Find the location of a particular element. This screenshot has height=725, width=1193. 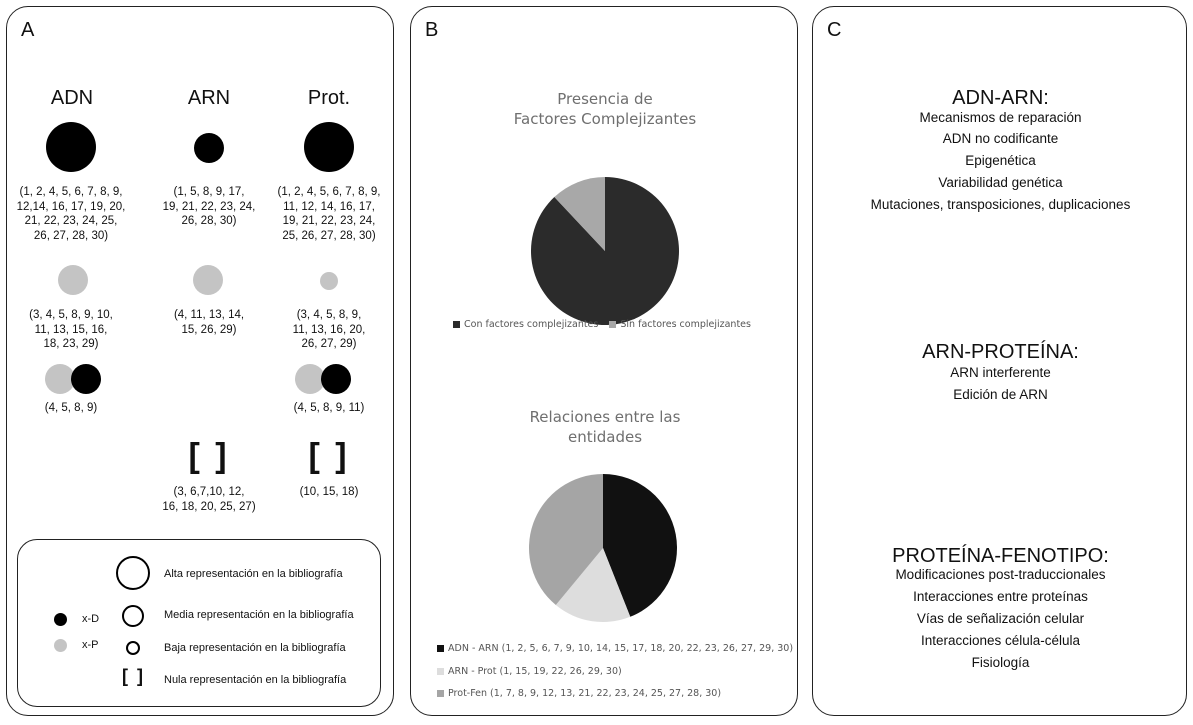

section-arn-proteina-item: Edición de ARN is located at coordinates (1000, 394).